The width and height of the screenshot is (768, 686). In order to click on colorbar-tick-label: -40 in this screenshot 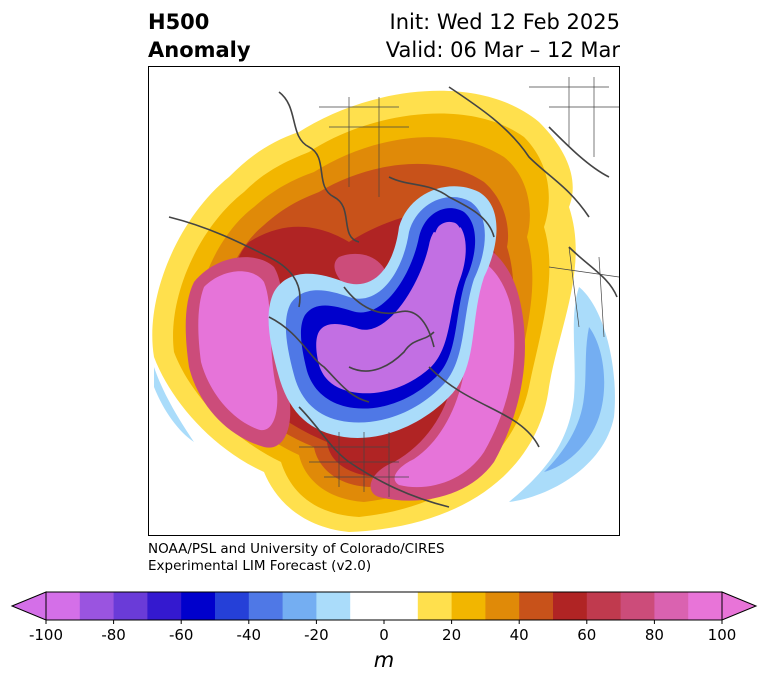, I will do `click(249, 635)`.